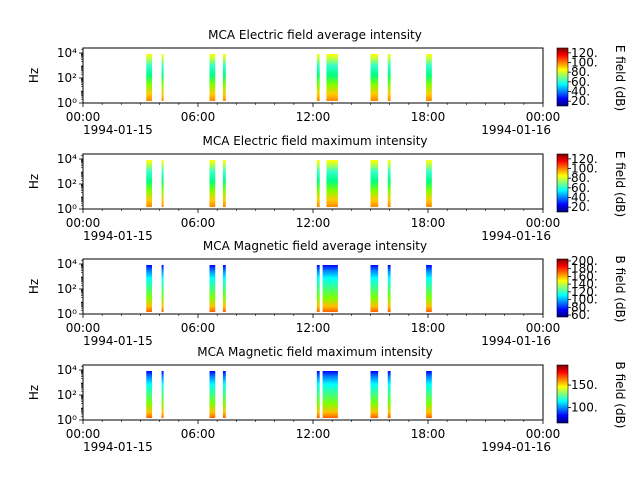  I want to click on panel-title: MCA Electric field maximum intensity, so click(314, 141).